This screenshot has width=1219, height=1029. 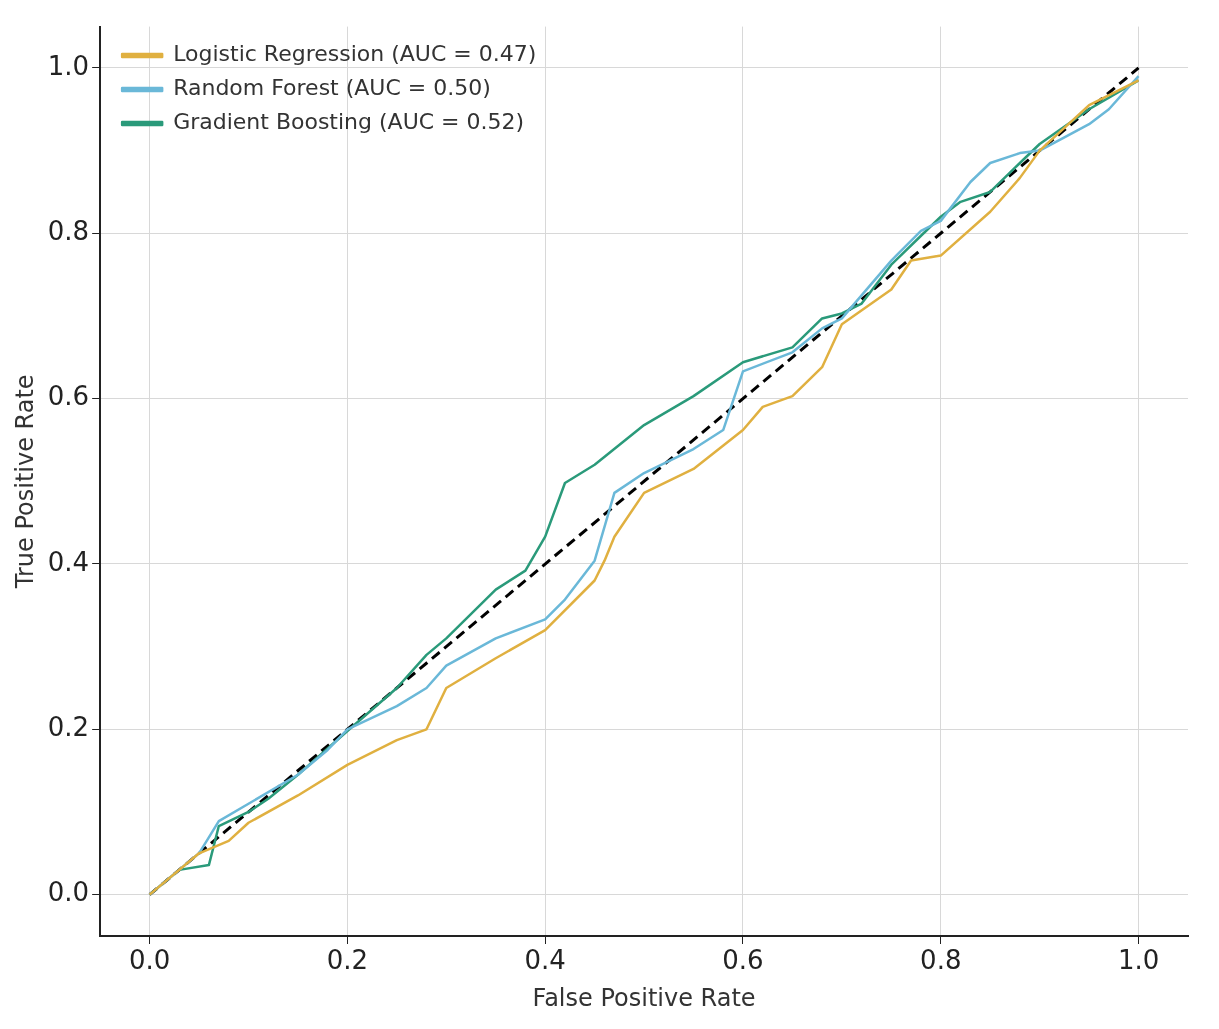 What do you see at coordinates (68, 396) in the screenshot?
I see `y-tick-label: 0.6` at bounding box center [68, 396].